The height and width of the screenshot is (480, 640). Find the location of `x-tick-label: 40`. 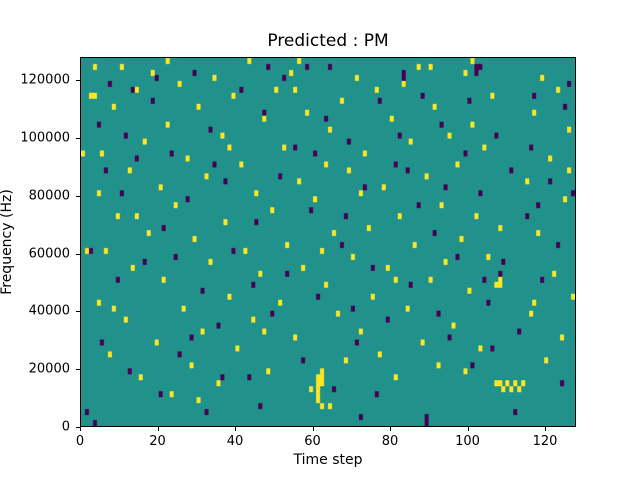

x-tick-label: 40 is located at coordinates (235, 441).